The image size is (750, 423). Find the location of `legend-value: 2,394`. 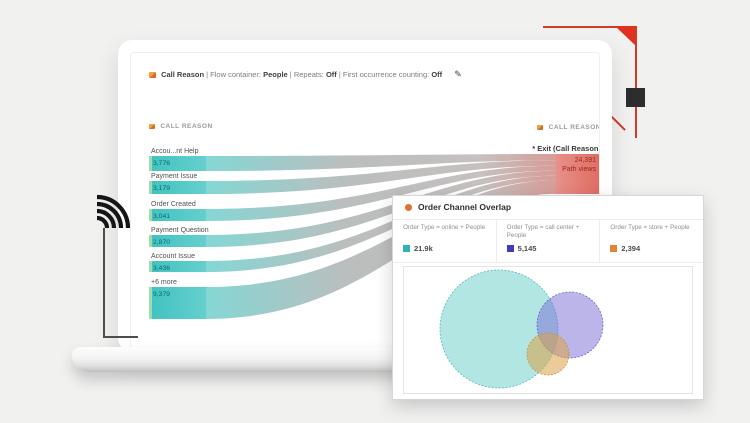

legend-value: 2,394 is located at coordinates (631, 248).